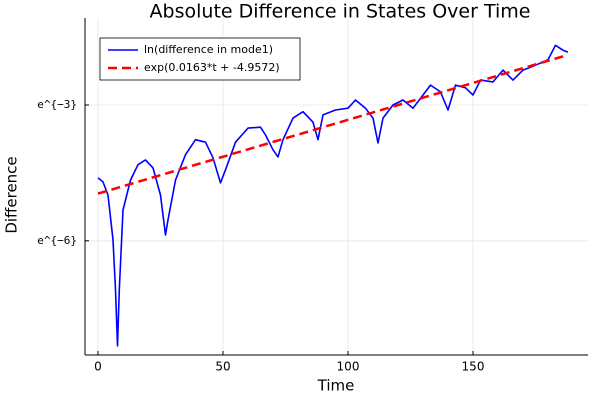 The image size is (600, 400). Describe the element at coordinates (348, 367) in the screenshot. I see `x-tick-label: 100` at that location.